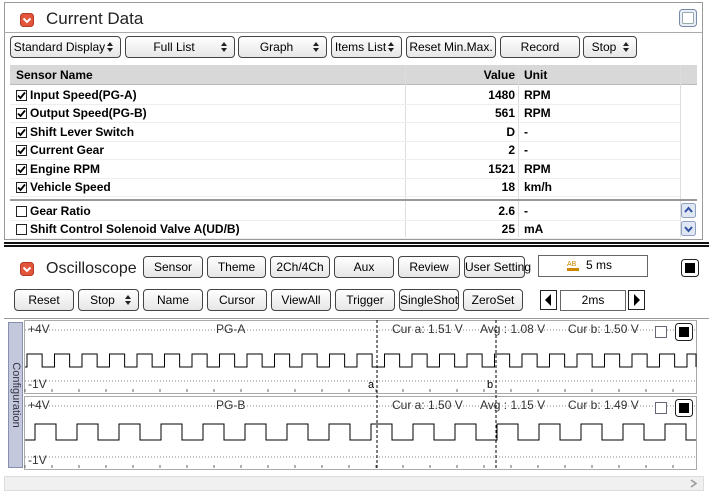 This screenshot has height=502, width=713. What do you see at coordinates (593, 300) in the screenshot?
I see `zoom-box: 2ms` at bounding box center [593, 300].